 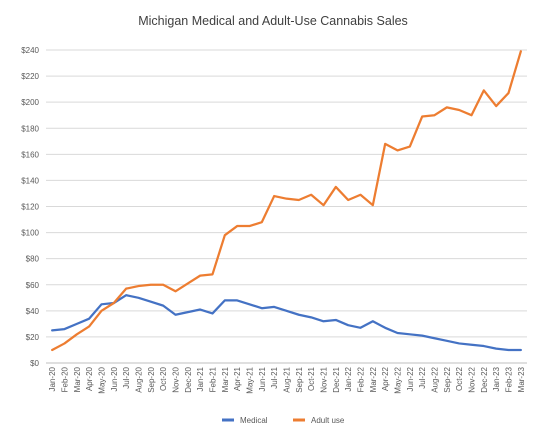 I want to click on x-tick-label: Mar-22, so click(x=373, y=379).